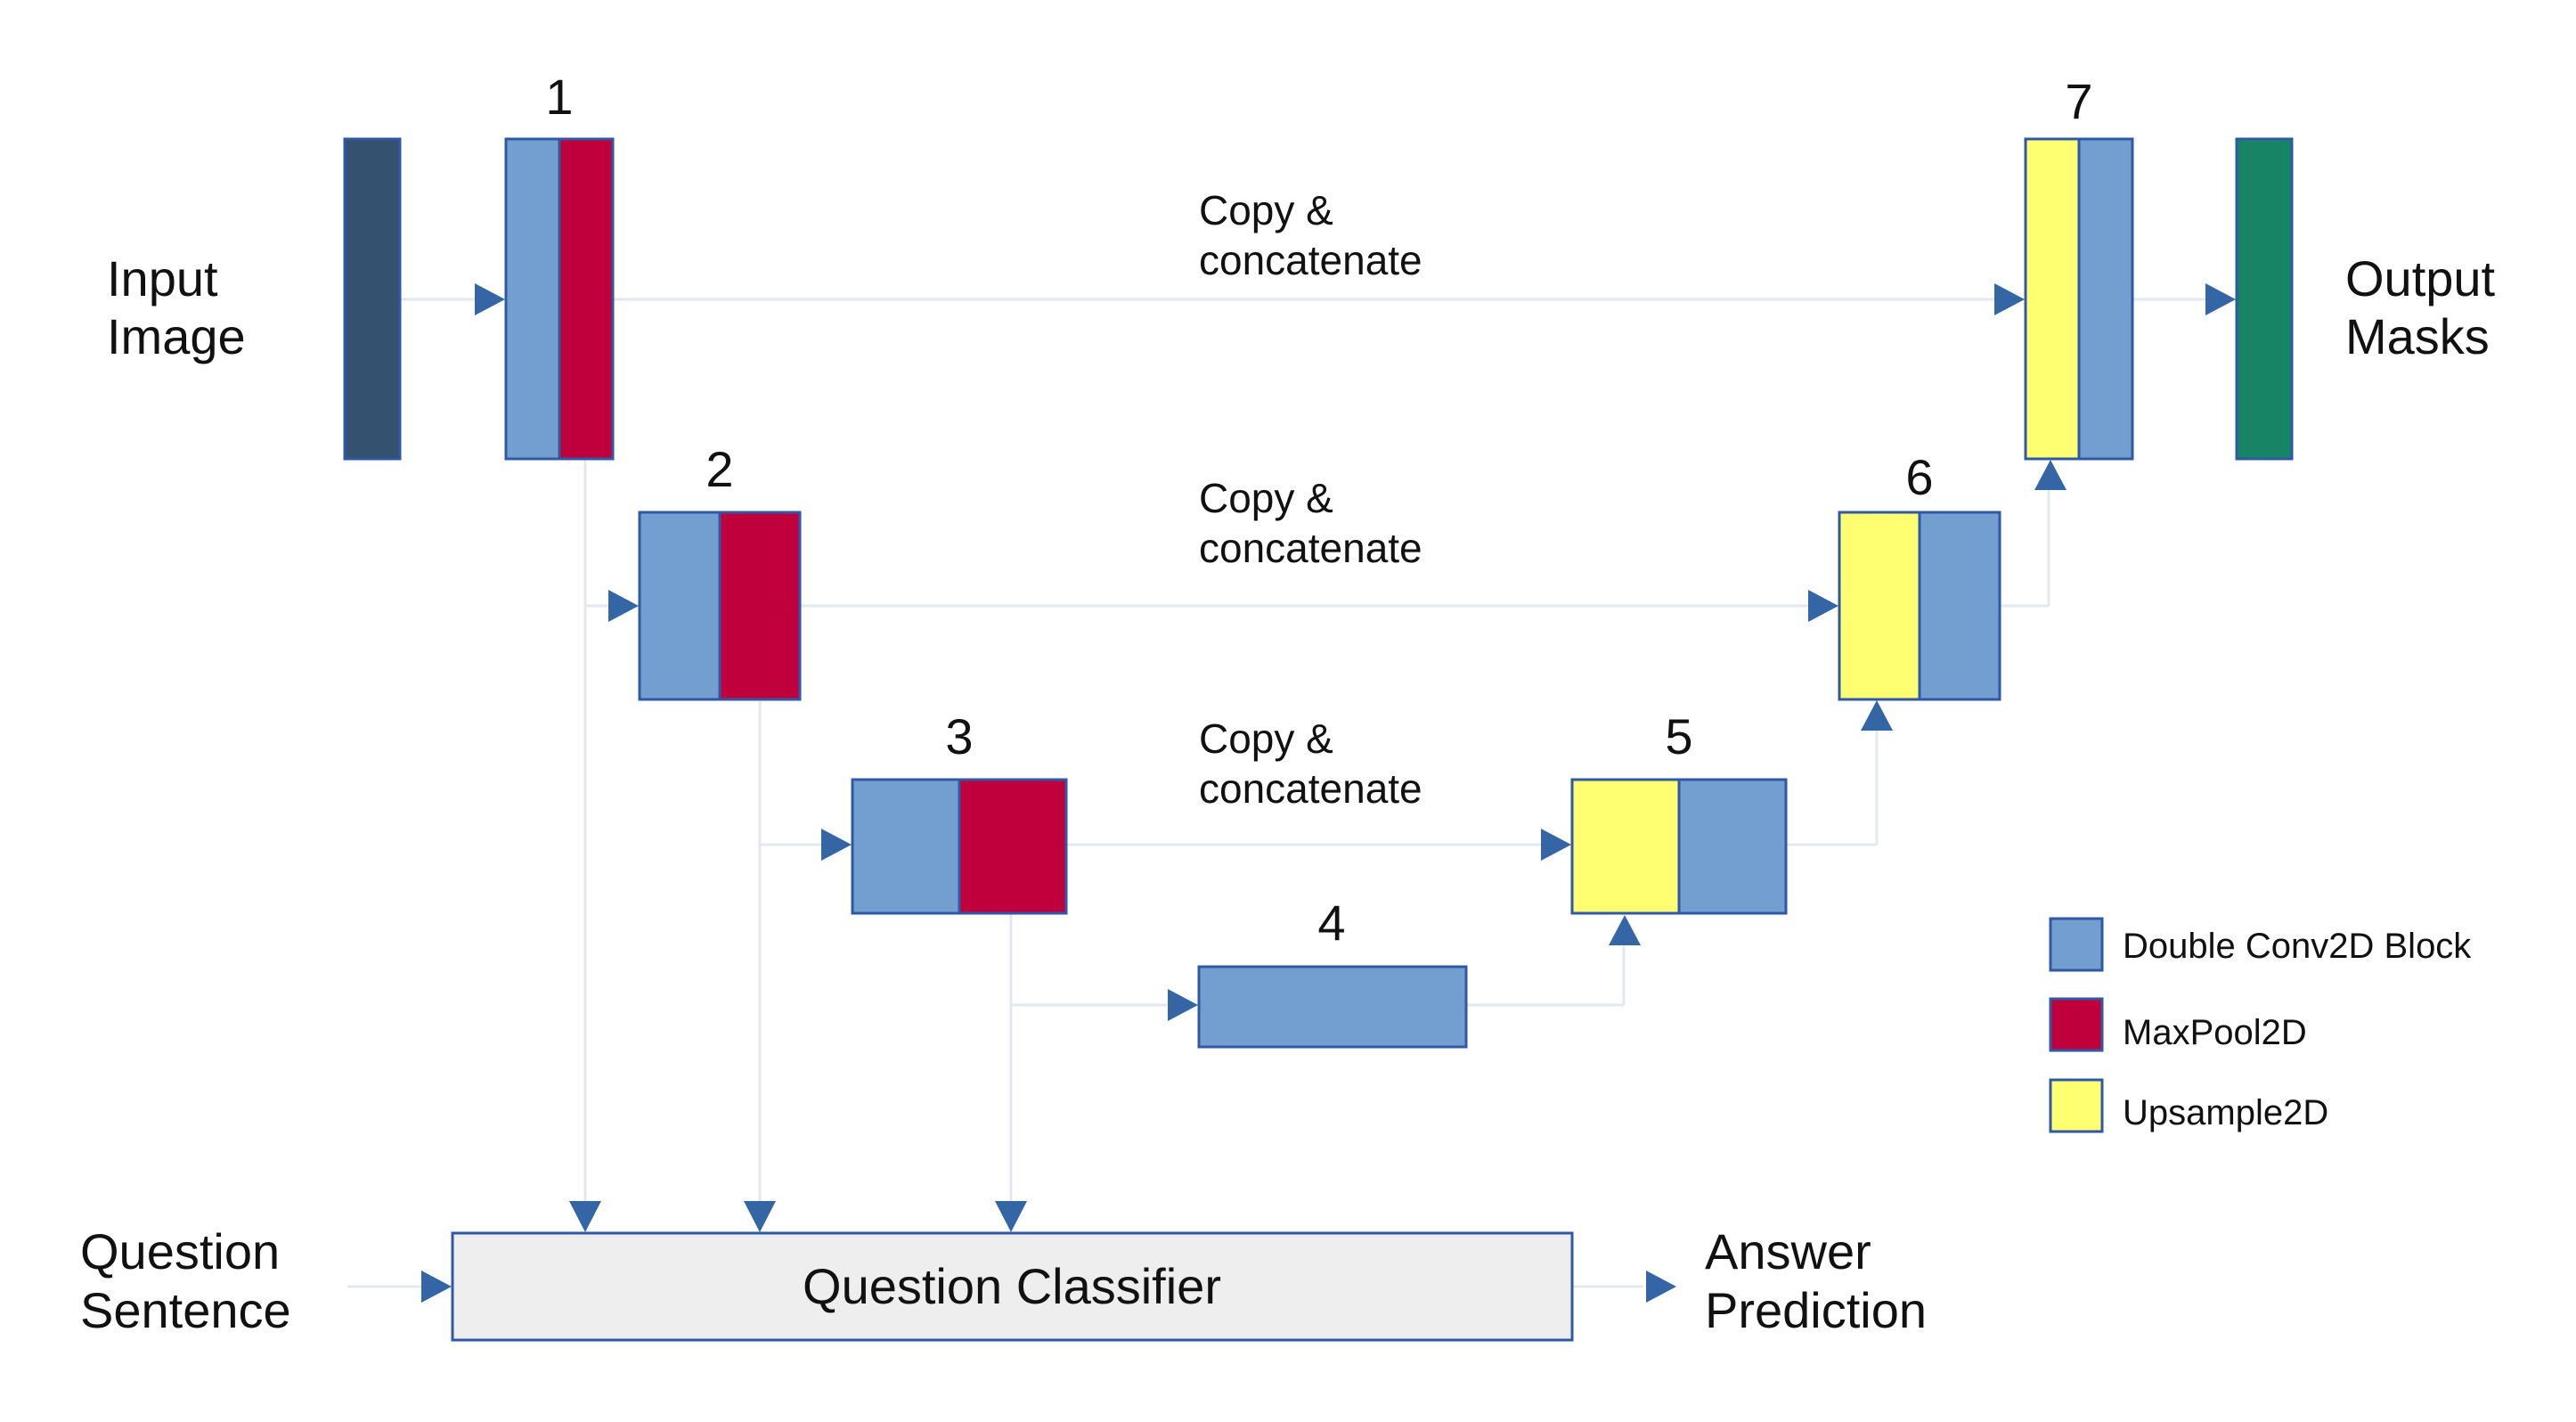 This screenshot has height=1422, width=2576. What do you see at coordinates (1788, 1251) in the screenshot?
I see `answer-label-line-1: Answer` at bounding box center [1788, 1251].